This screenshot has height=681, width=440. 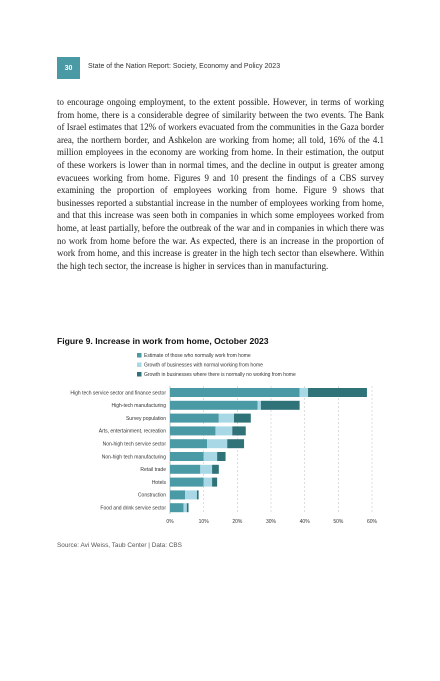 I want to click on category-label: High-tech manufacturing, so click(x=139, y=406).